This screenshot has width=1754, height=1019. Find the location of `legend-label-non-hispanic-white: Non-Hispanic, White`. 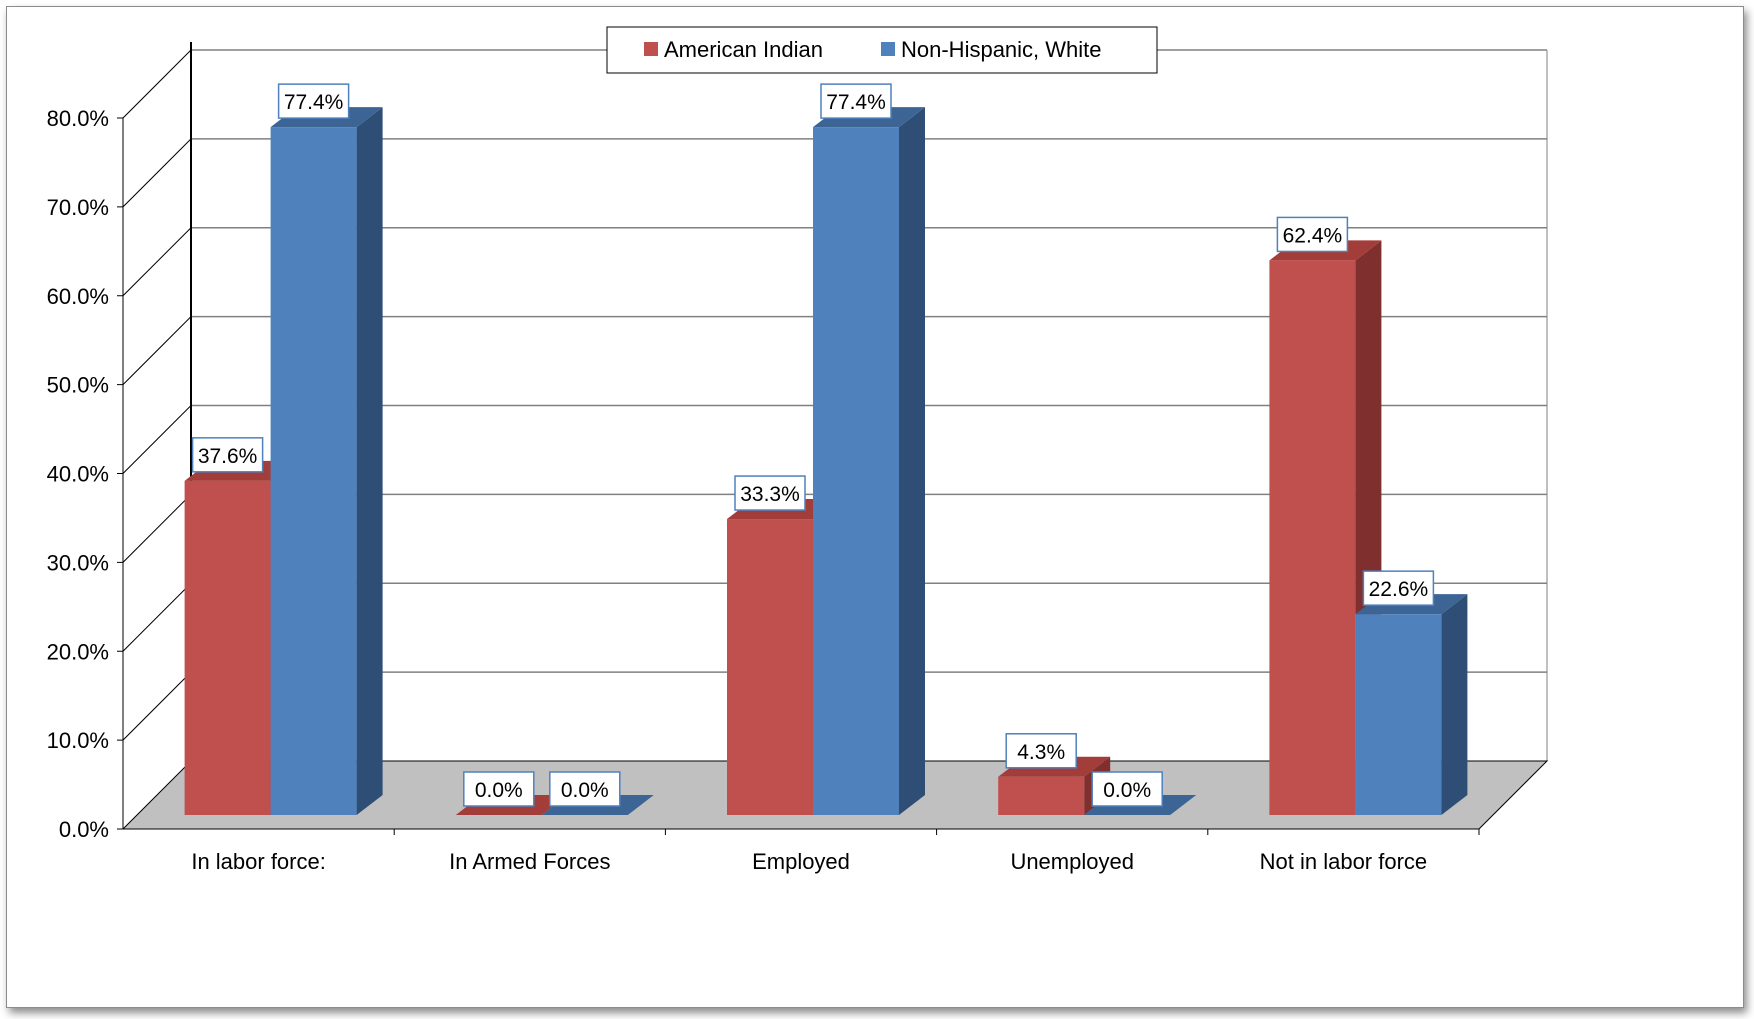

legend-label-non-hispanic-white: Non-Hispanic, White is located at coordinates (1001, 49).